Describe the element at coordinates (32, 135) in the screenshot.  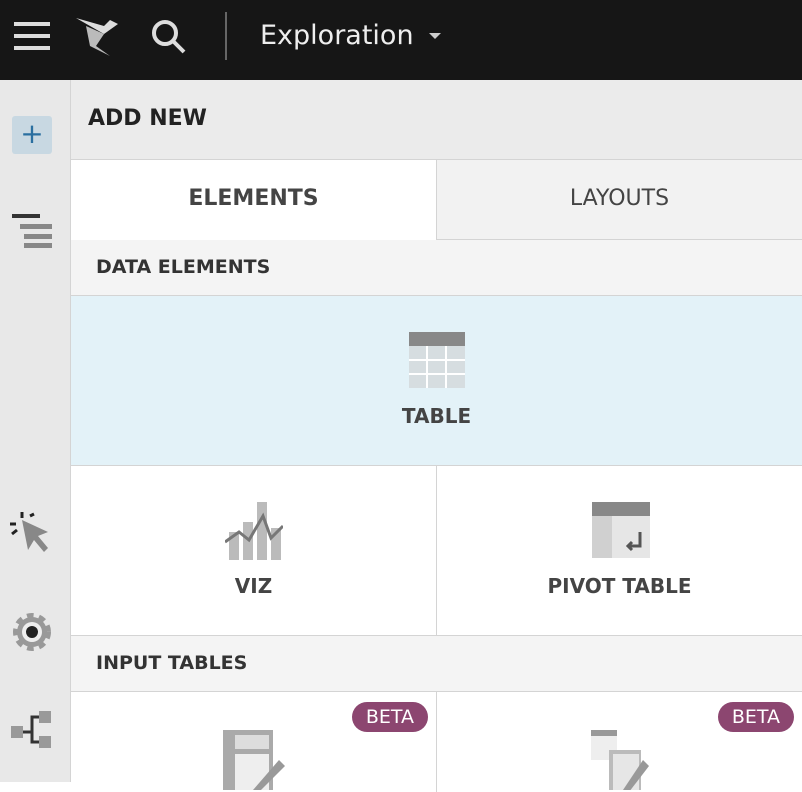
I see `plus-icon: +` at that location.